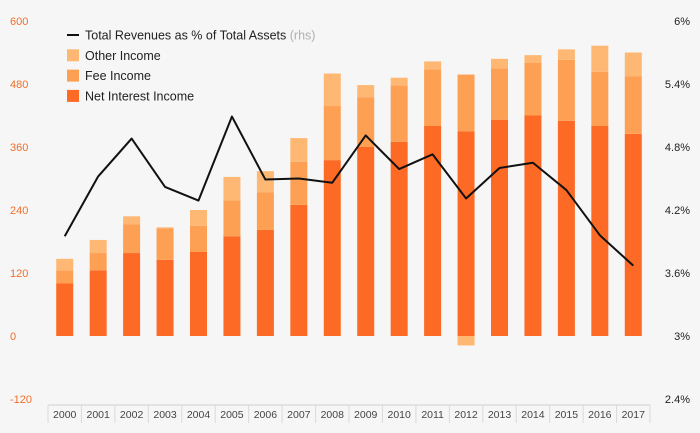 The width and height of the screenshot is (700, 433). I want to click on bar-fee-income-2003, so click(165, 244).